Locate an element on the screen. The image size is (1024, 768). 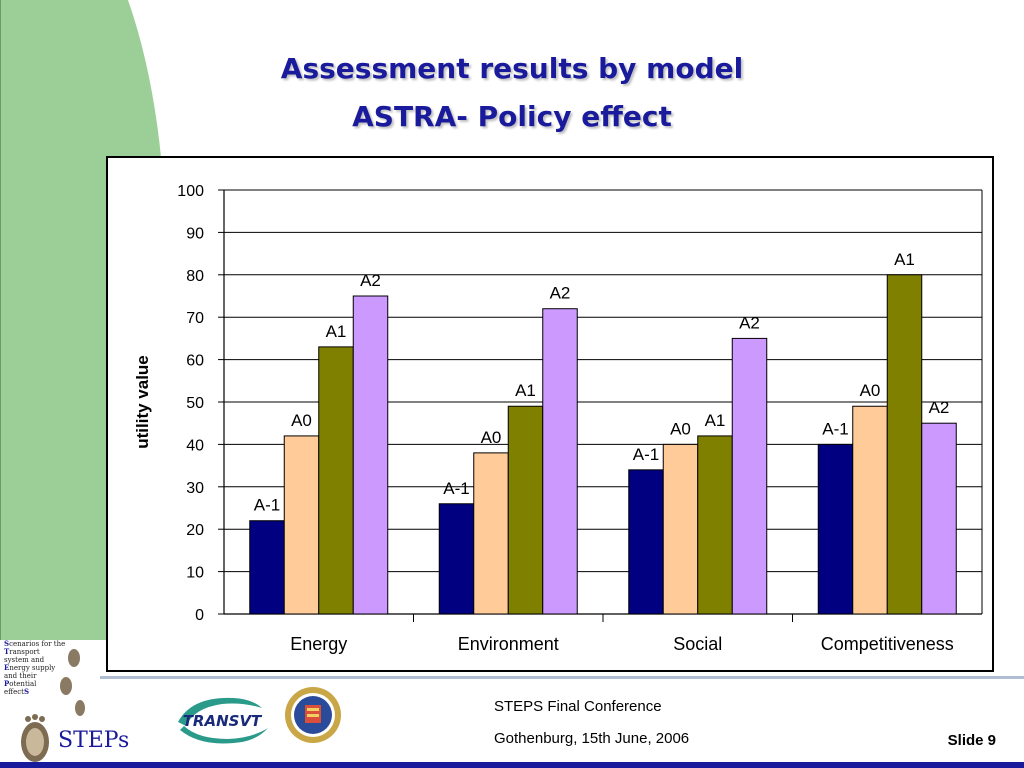
y-tick-label: 10 is located at coordinates (195, 573).